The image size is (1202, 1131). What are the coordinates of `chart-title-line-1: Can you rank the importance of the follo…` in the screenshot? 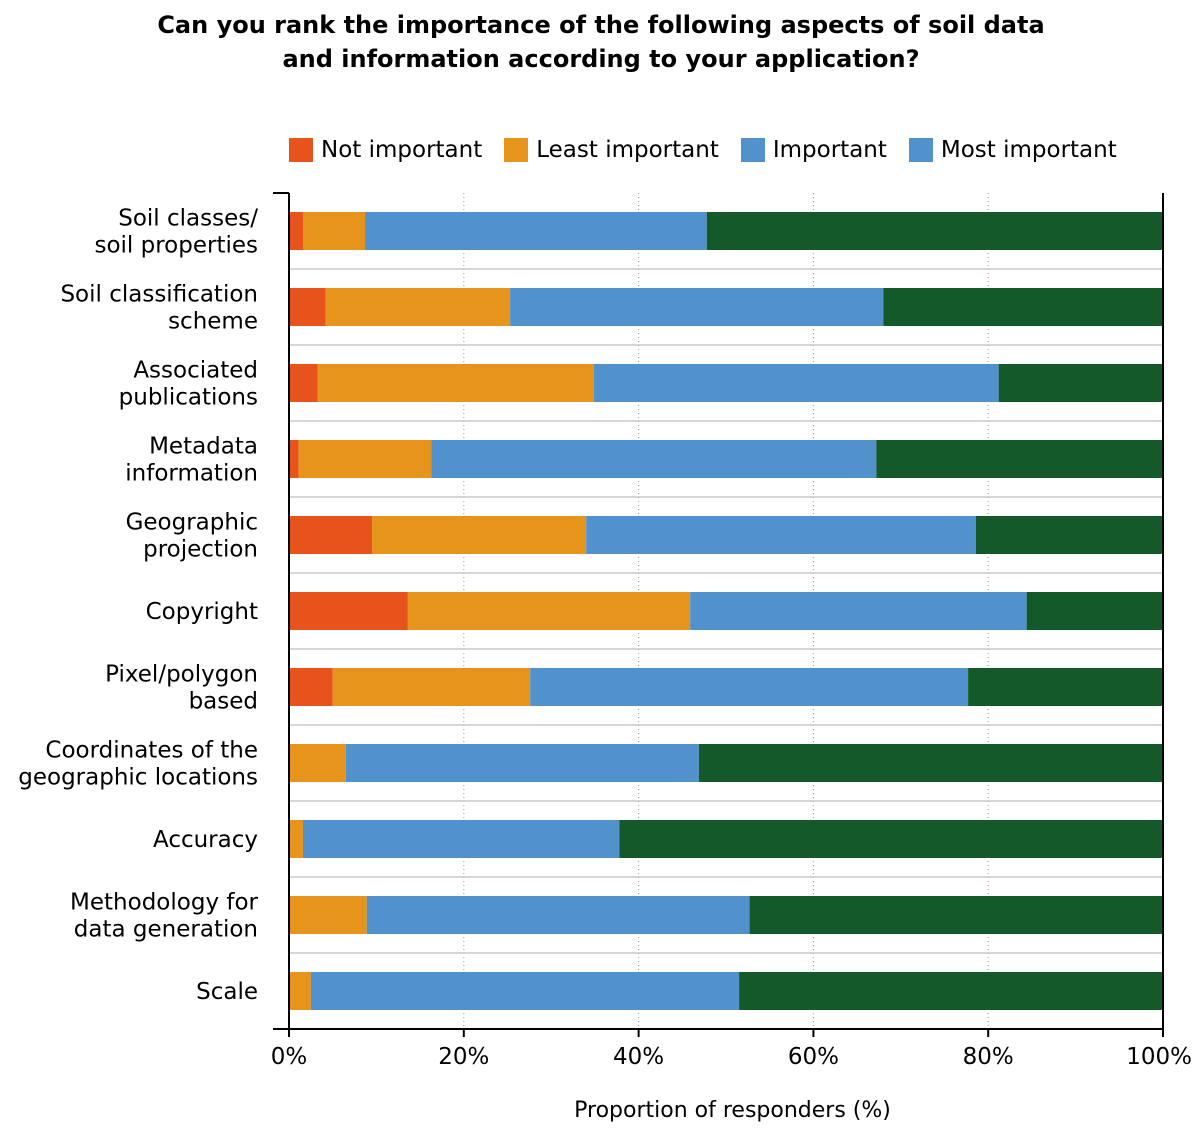 It's located at (601, 25).